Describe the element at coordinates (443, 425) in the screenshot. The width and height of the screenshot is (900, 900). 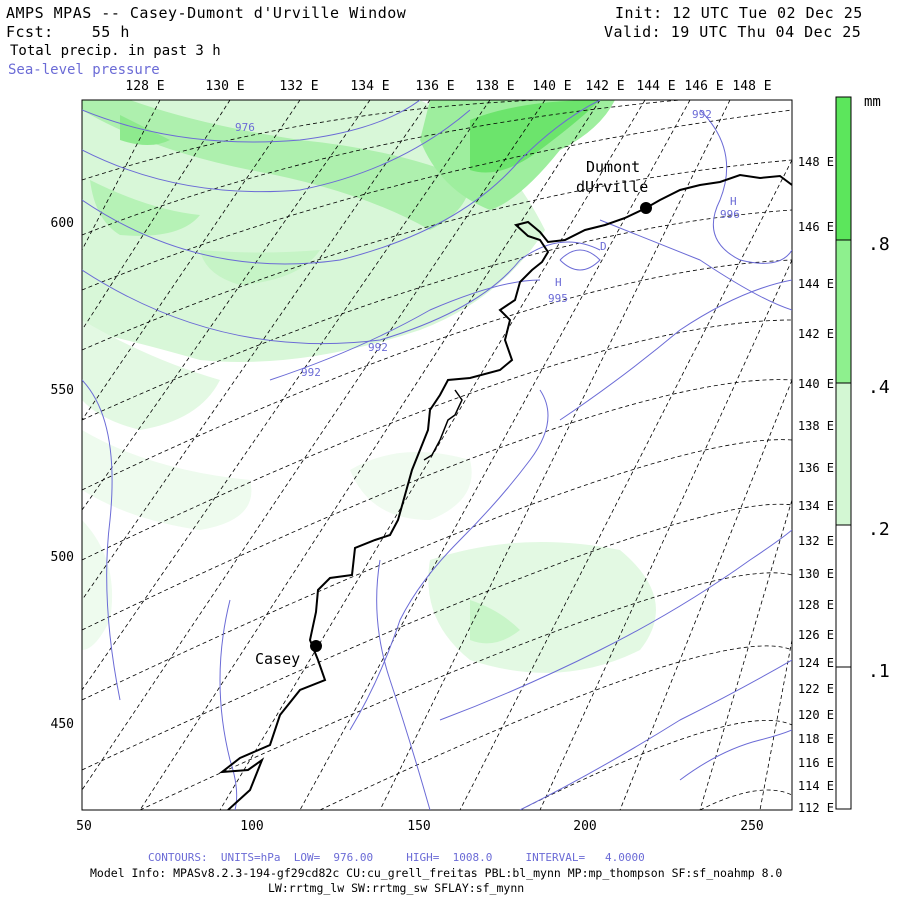
I see `coastline-inlet` at that location.